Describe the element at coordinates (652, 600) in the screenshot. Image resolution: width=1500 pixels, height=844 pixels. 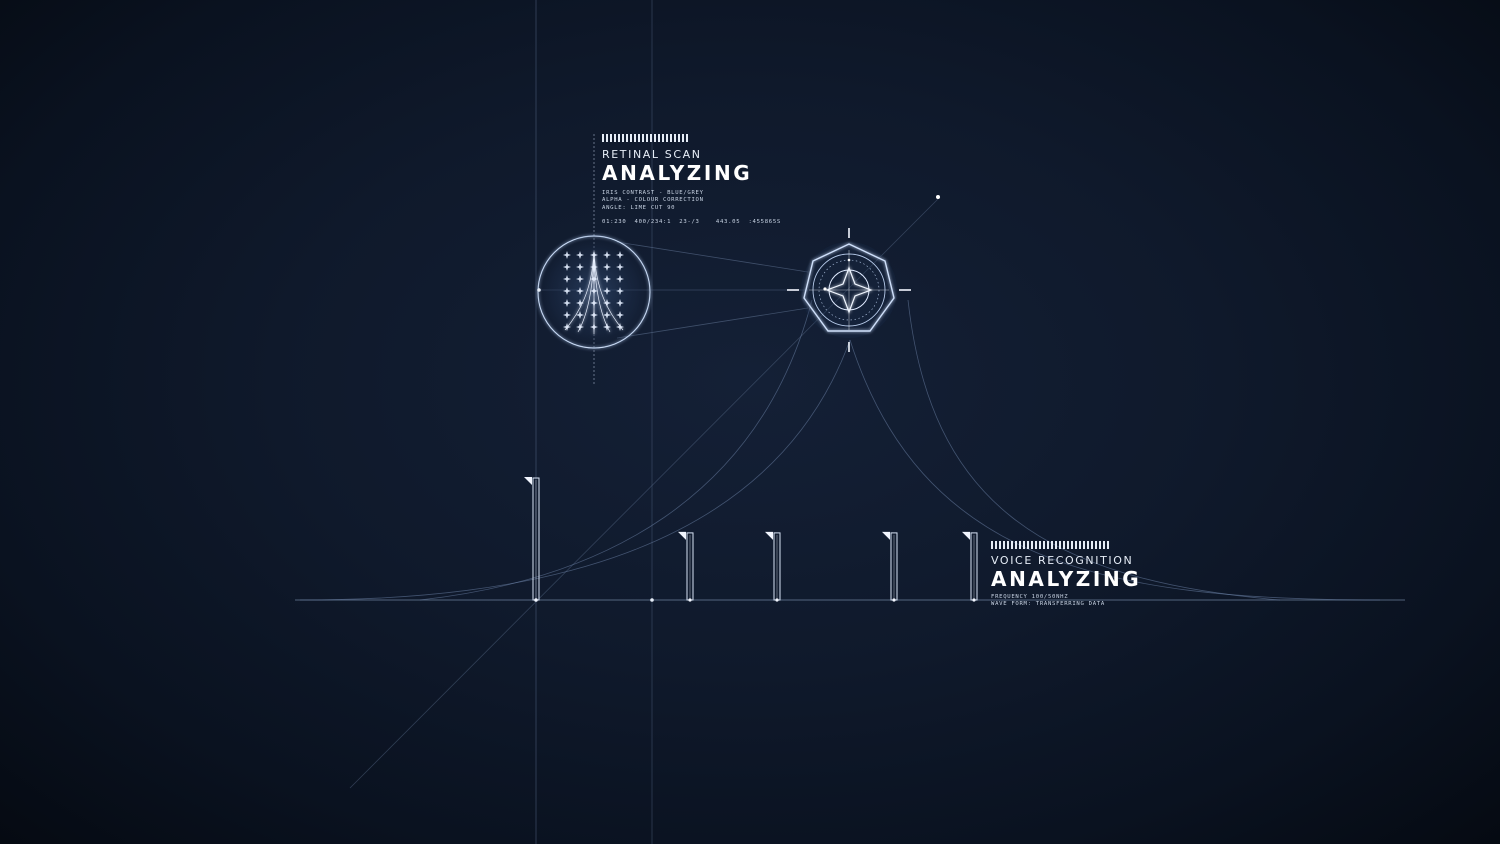
I see `horizon-dot` at that location.